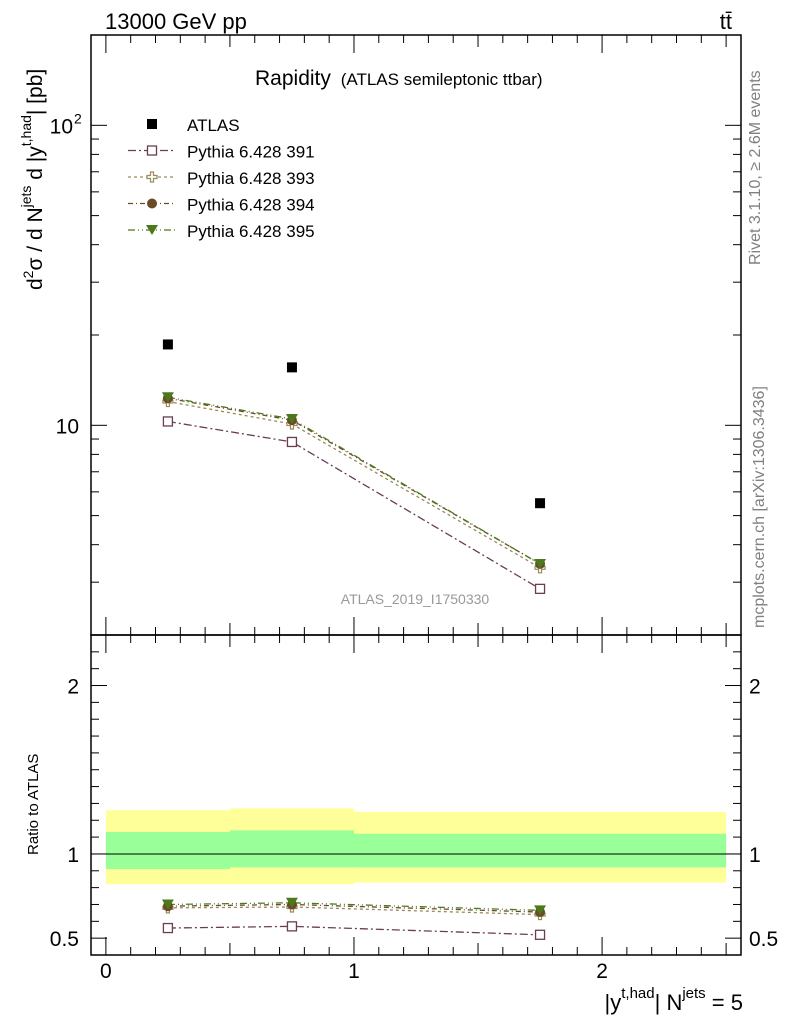 This screenshot has height=1024, width=786. What do you see at coordinates (251, 205) in the screenshot?
I see `legend-label-3: Pythia 6.428 394` at bounding box center [251, 205].